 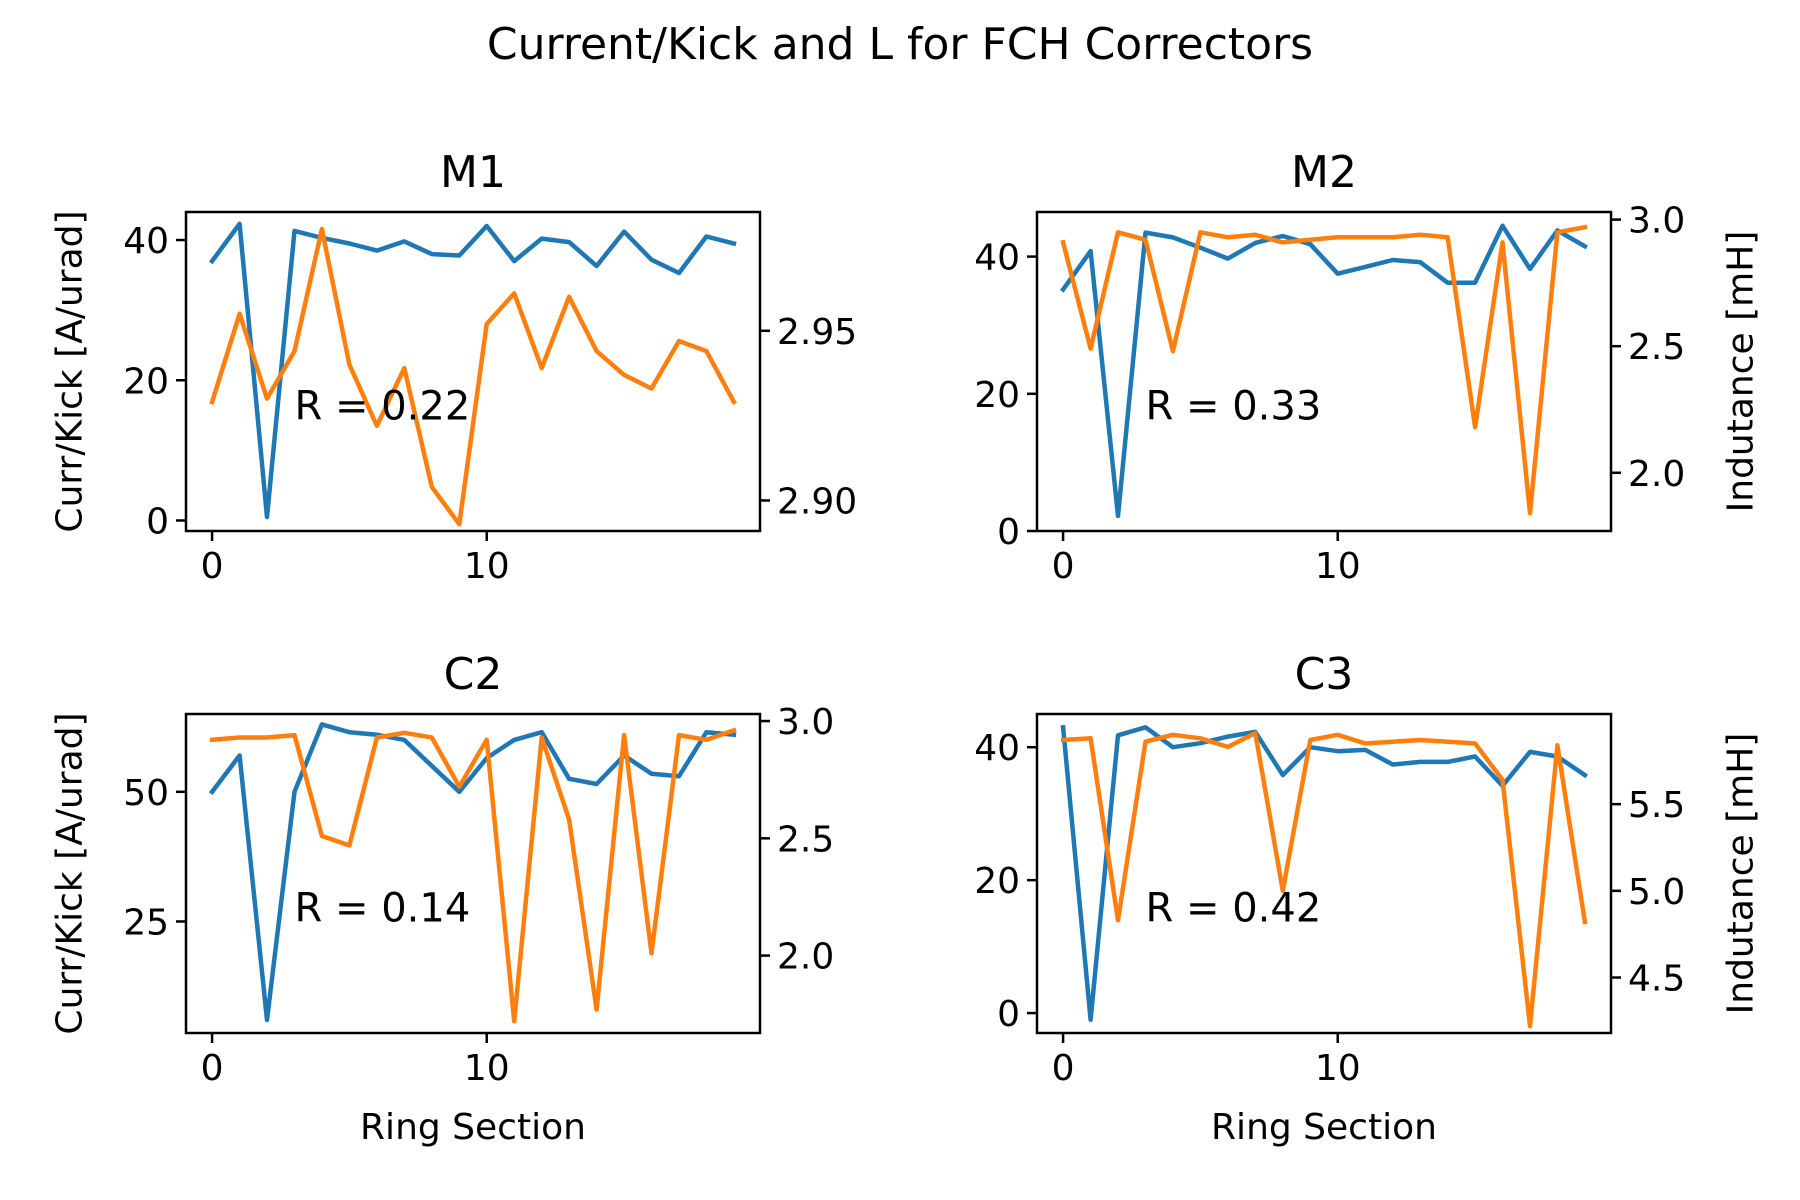 What do you see at coordinates (212, 1068) in the screenshot?
I see `c2-xtick-label: 0` at bounding box center [212, 1068].